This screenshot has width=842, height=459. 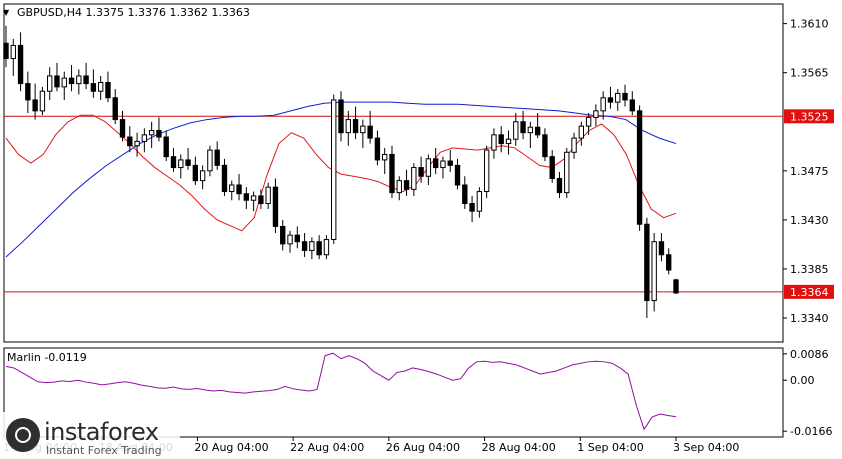 I want to click on level-price-label: 1.3525, so click(x=809, y=116).